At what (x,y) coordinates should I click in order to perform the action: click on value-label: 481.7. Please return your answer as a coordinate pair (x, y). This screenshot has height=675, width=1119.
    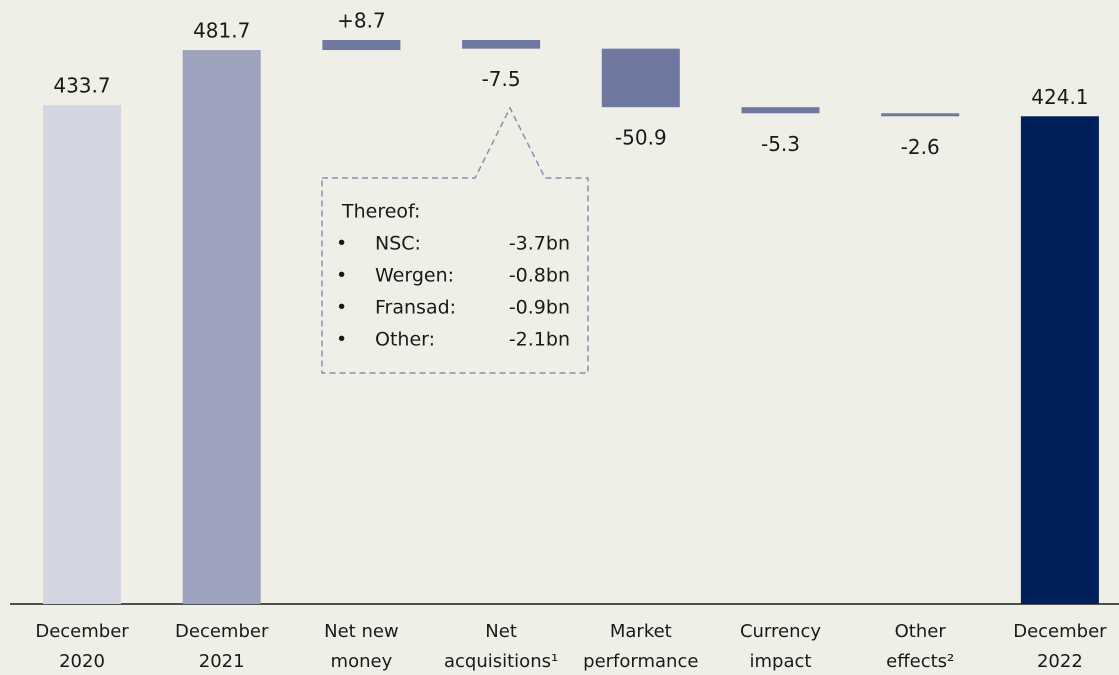
    Looking at the image, I should click on (221, 31).